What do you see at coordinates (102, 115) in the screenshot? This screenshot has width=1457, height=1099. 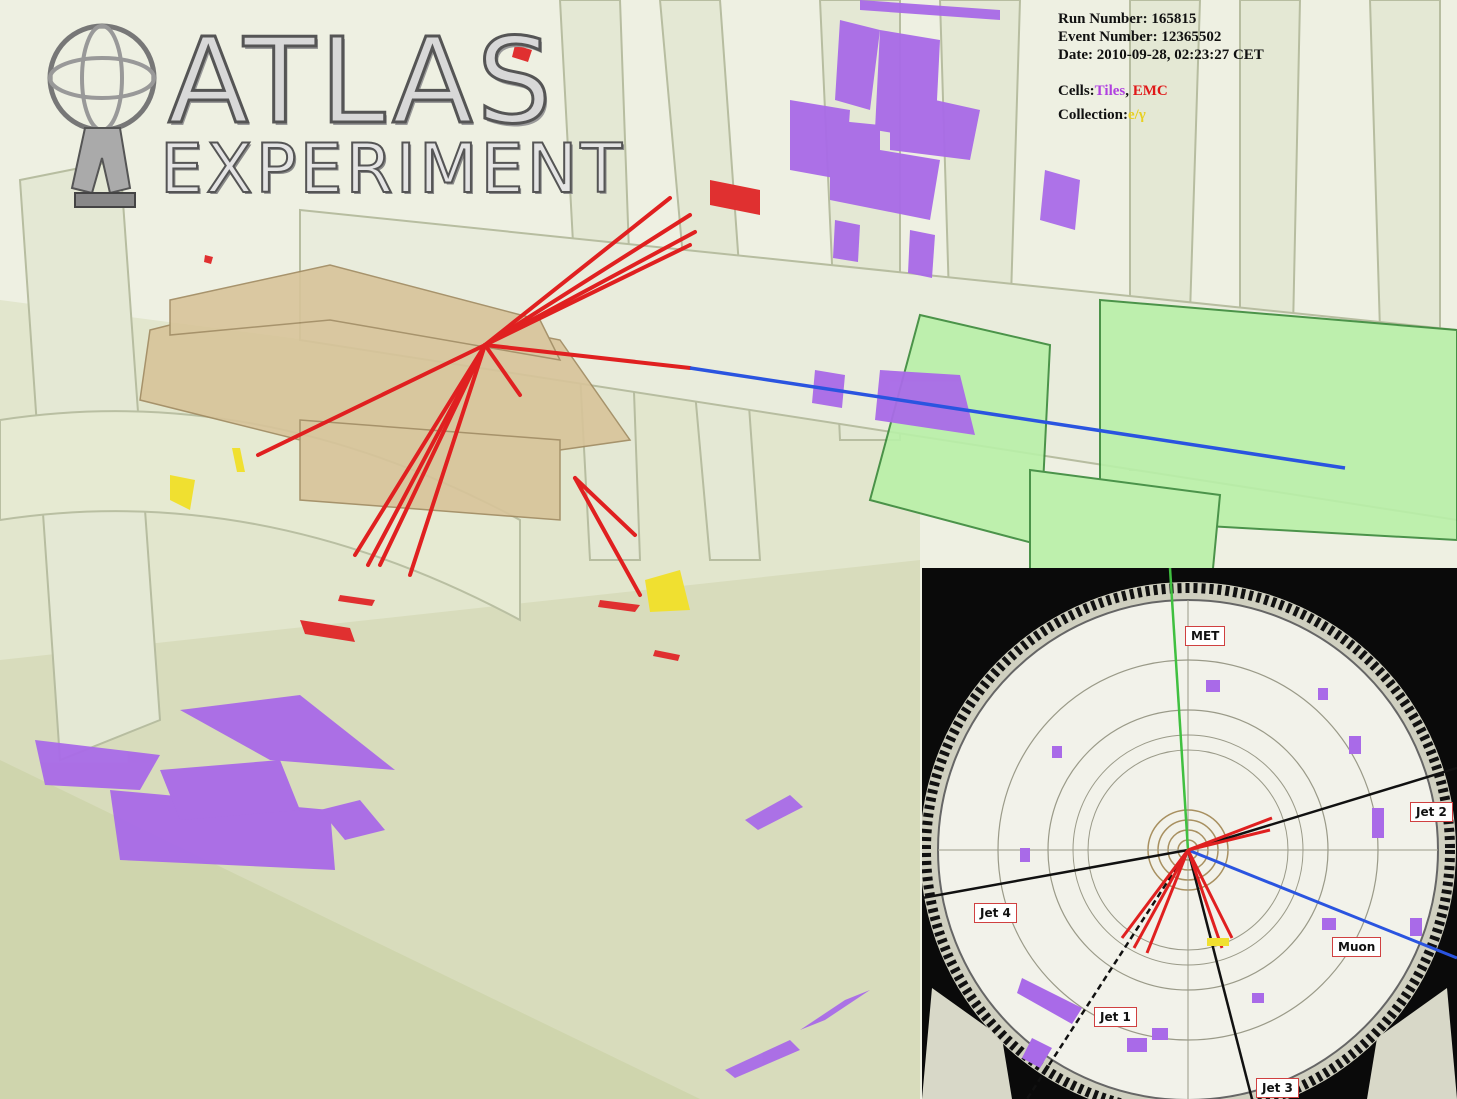 I see `atlas-figure-icon` at bounding box center [102, 115].